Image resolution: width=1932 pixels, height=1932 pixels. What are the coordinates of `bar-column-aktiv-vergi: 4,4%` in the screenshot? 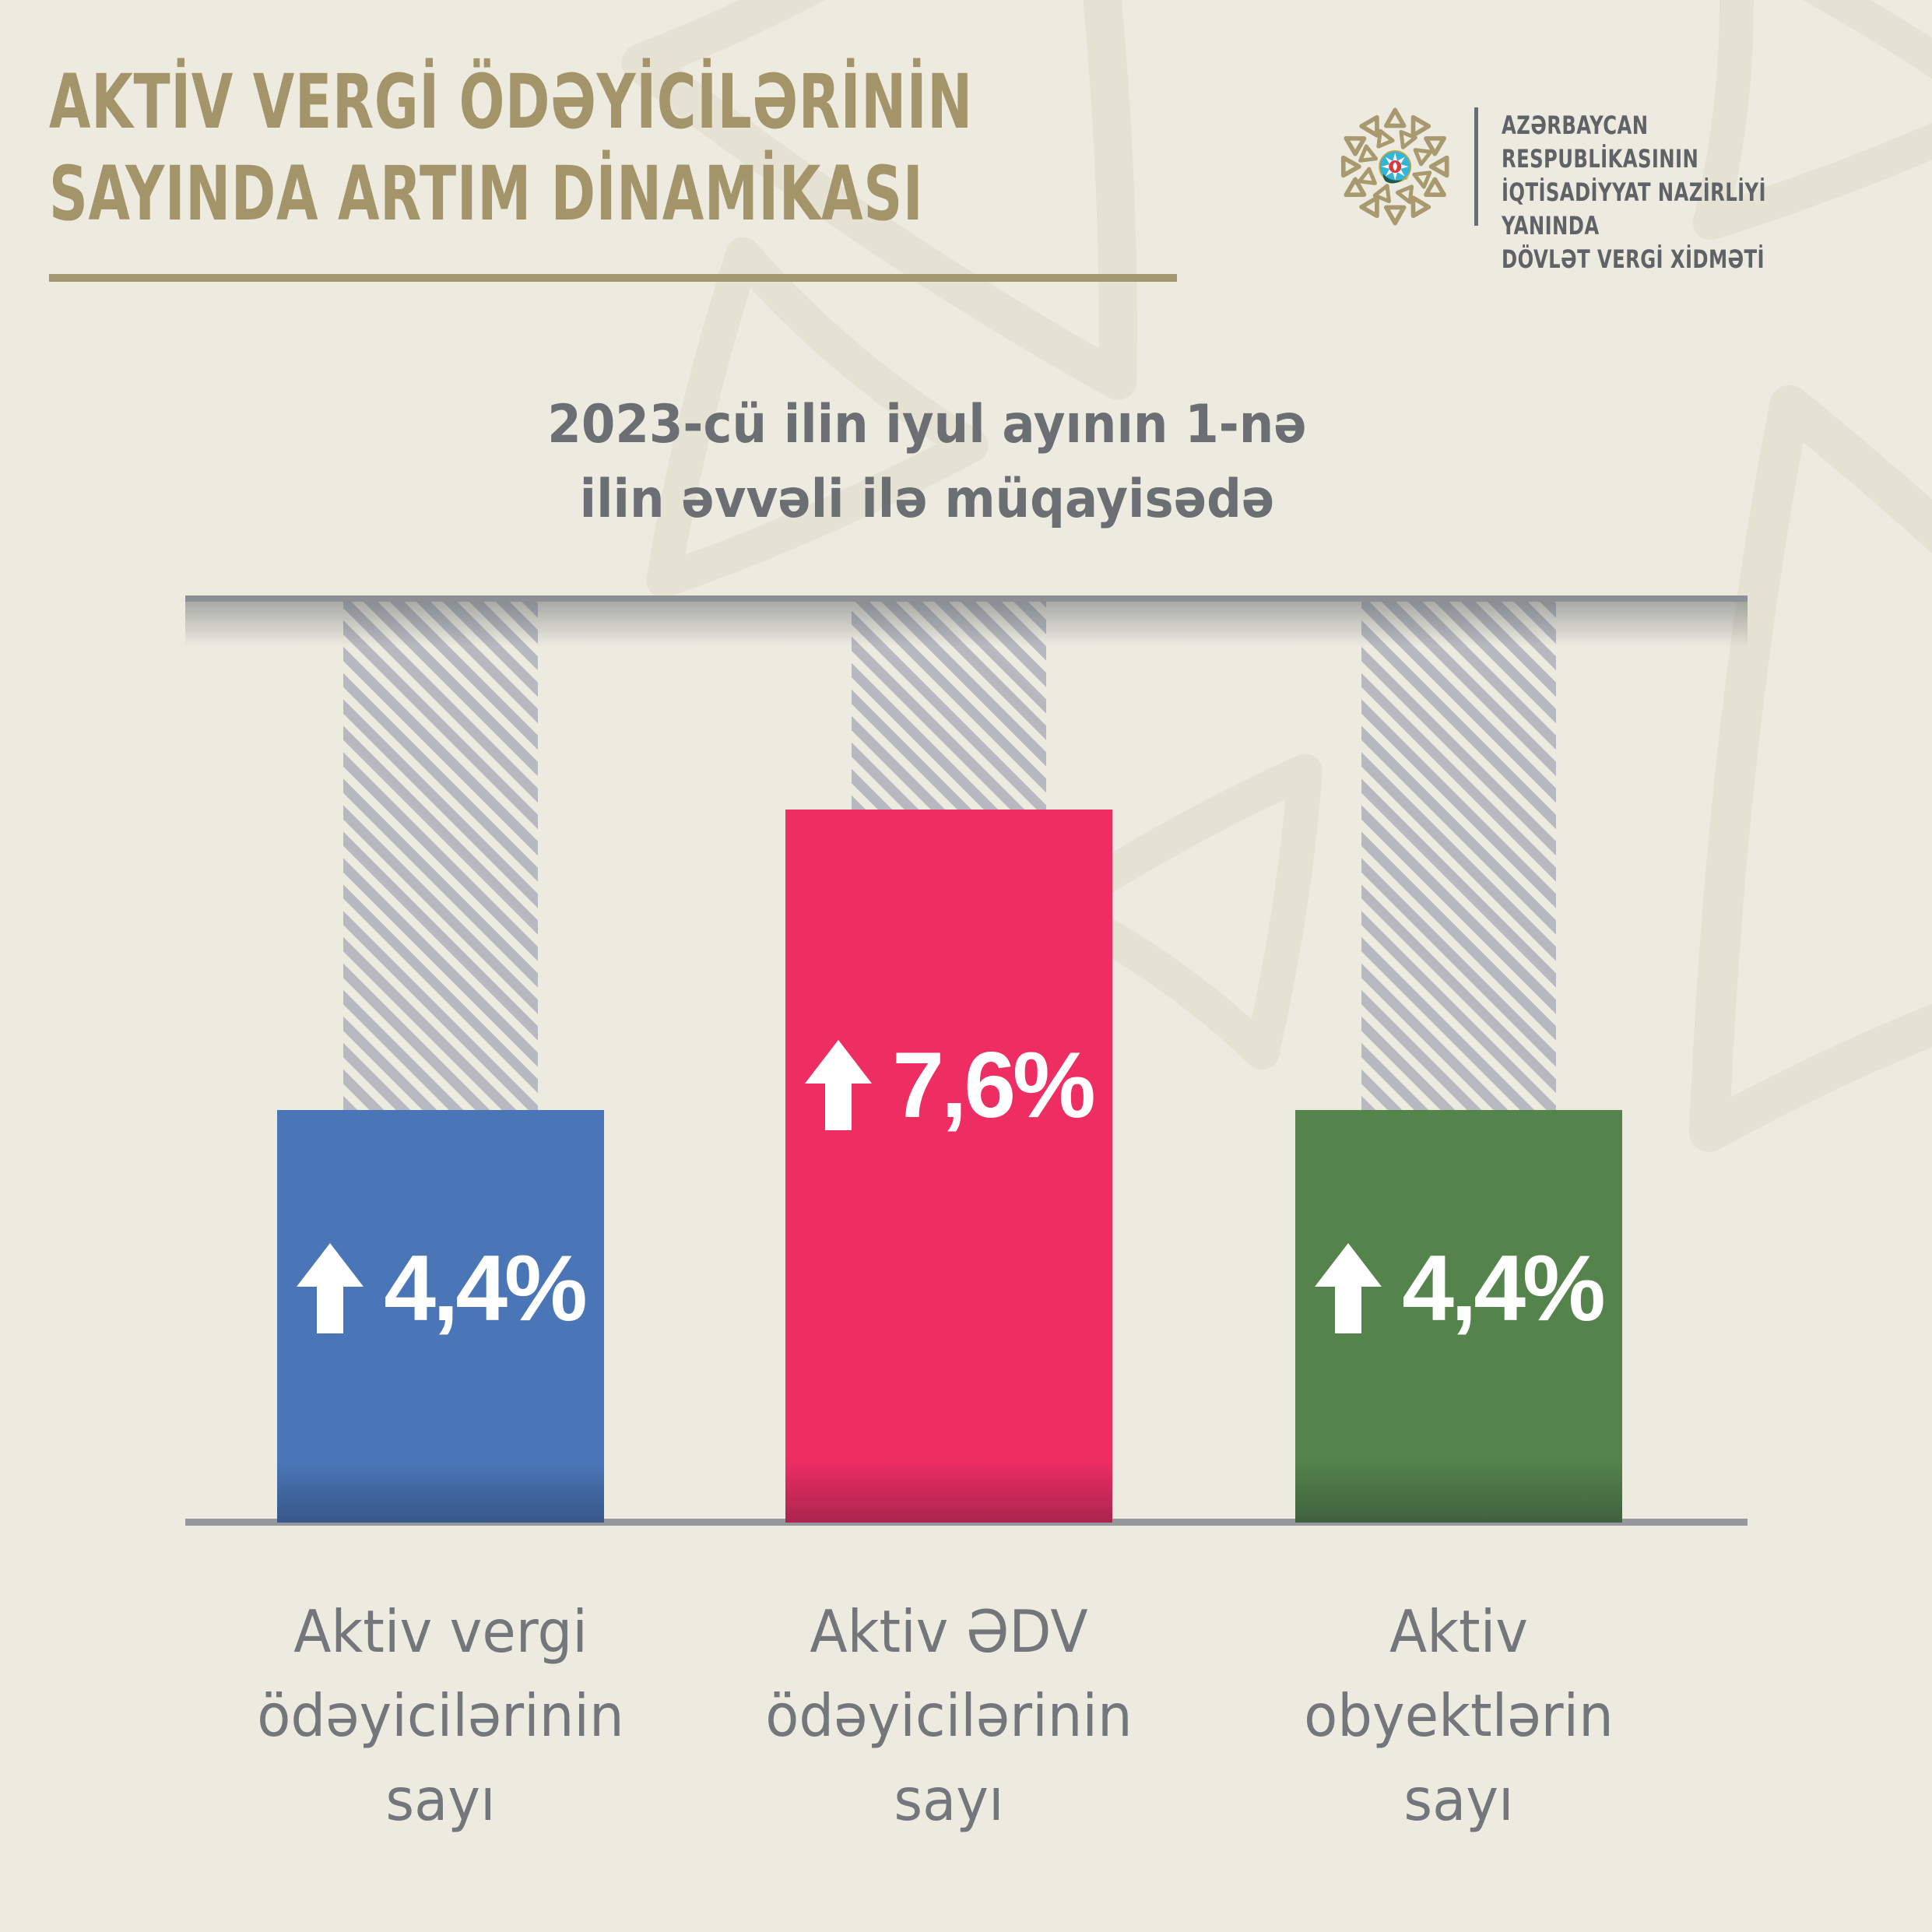 It's located at (440, 1062).